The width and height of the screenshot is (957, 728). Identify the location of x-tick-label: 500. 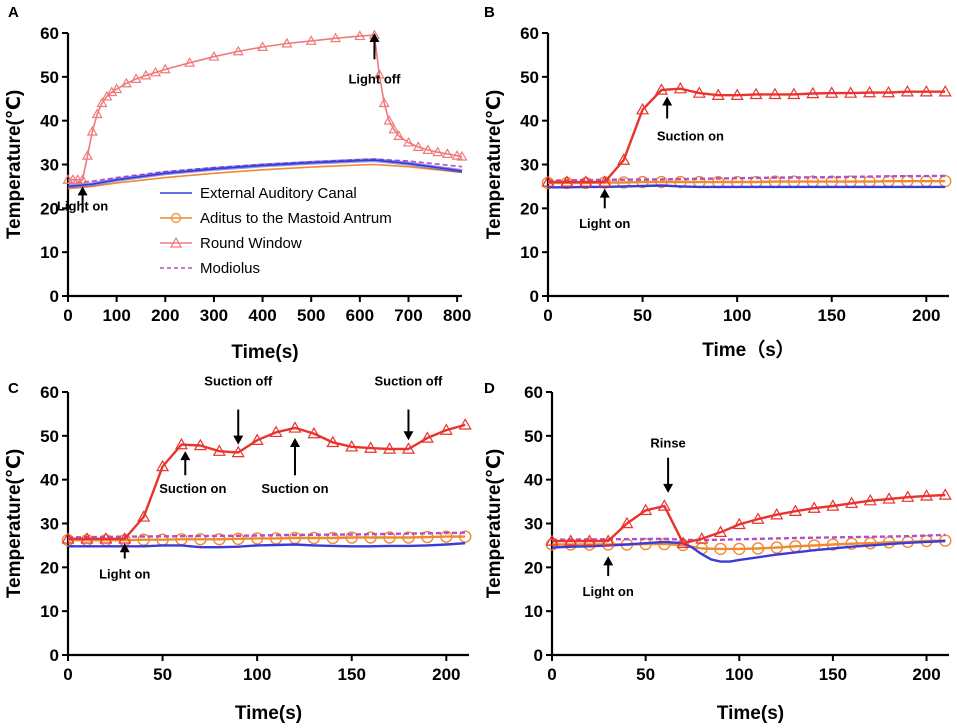
(311, 315).